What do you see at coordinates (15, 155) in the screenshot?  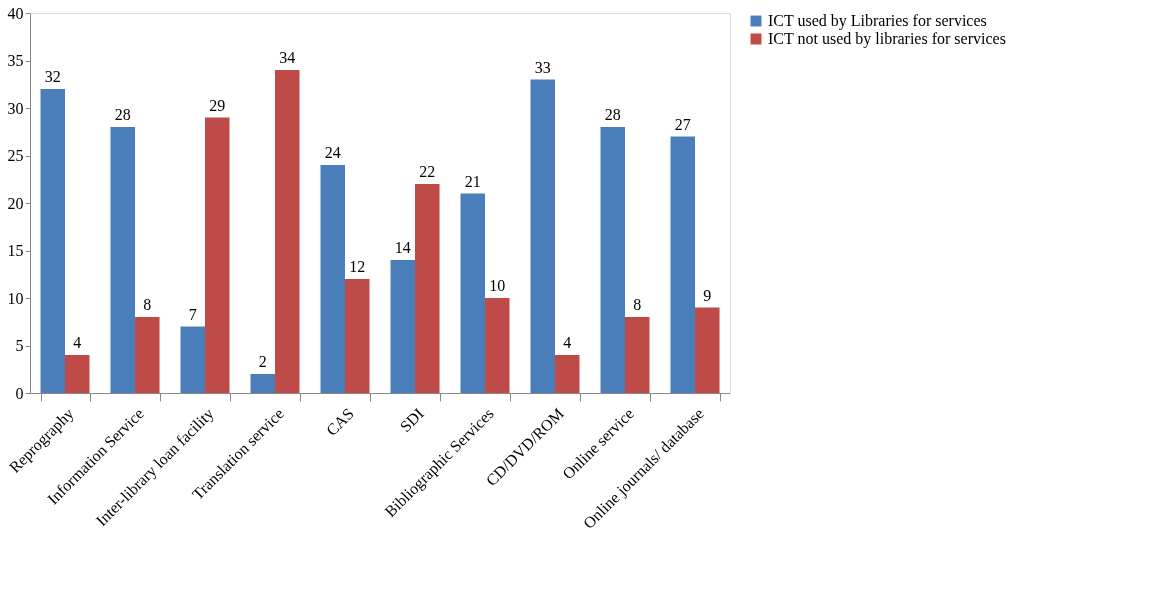 I see `y-tick-label: 25` at bounding box center [15, 155].